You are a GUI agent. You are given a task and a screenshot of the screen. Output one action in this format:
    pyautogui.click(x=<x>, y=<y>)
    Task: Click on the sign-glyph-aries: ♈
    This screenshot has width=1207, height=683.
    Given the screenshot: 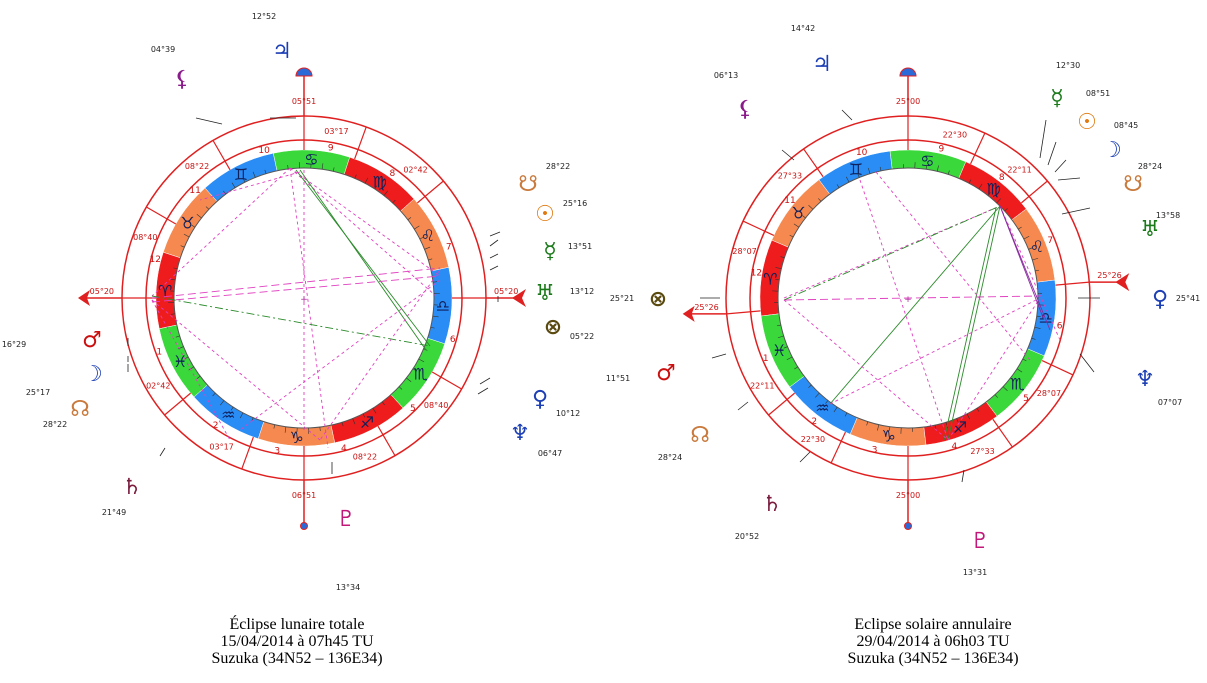 What is the action you would take?
    pyautogui.click(x=770, y=279)
    